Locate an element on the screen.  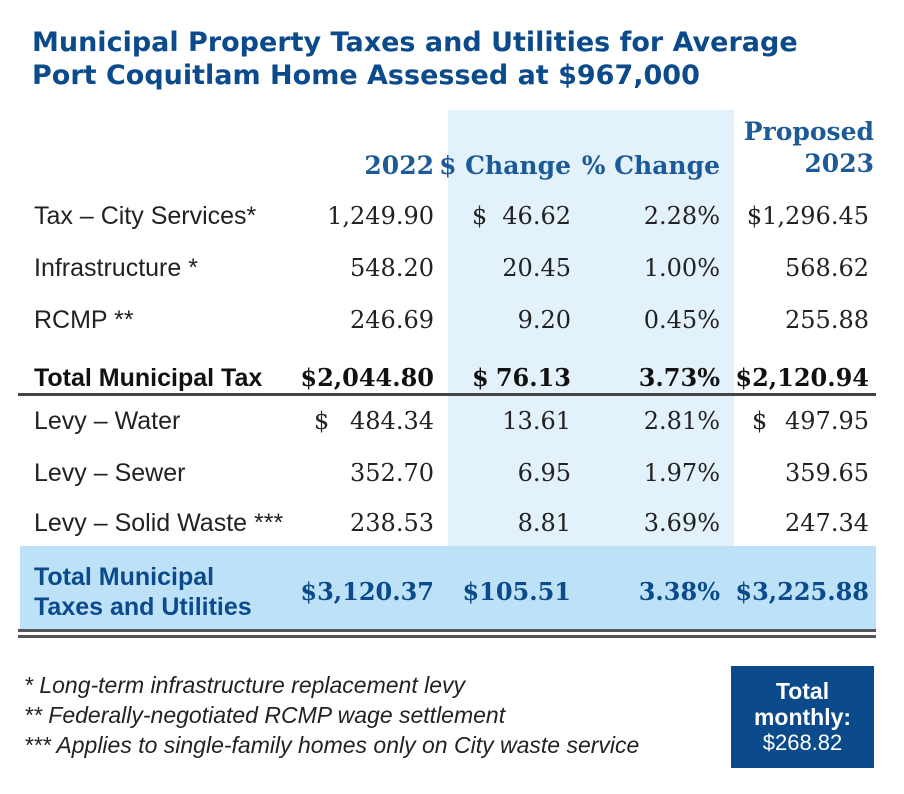
value-2022: 238.53 is located at coordinates (392, 523).